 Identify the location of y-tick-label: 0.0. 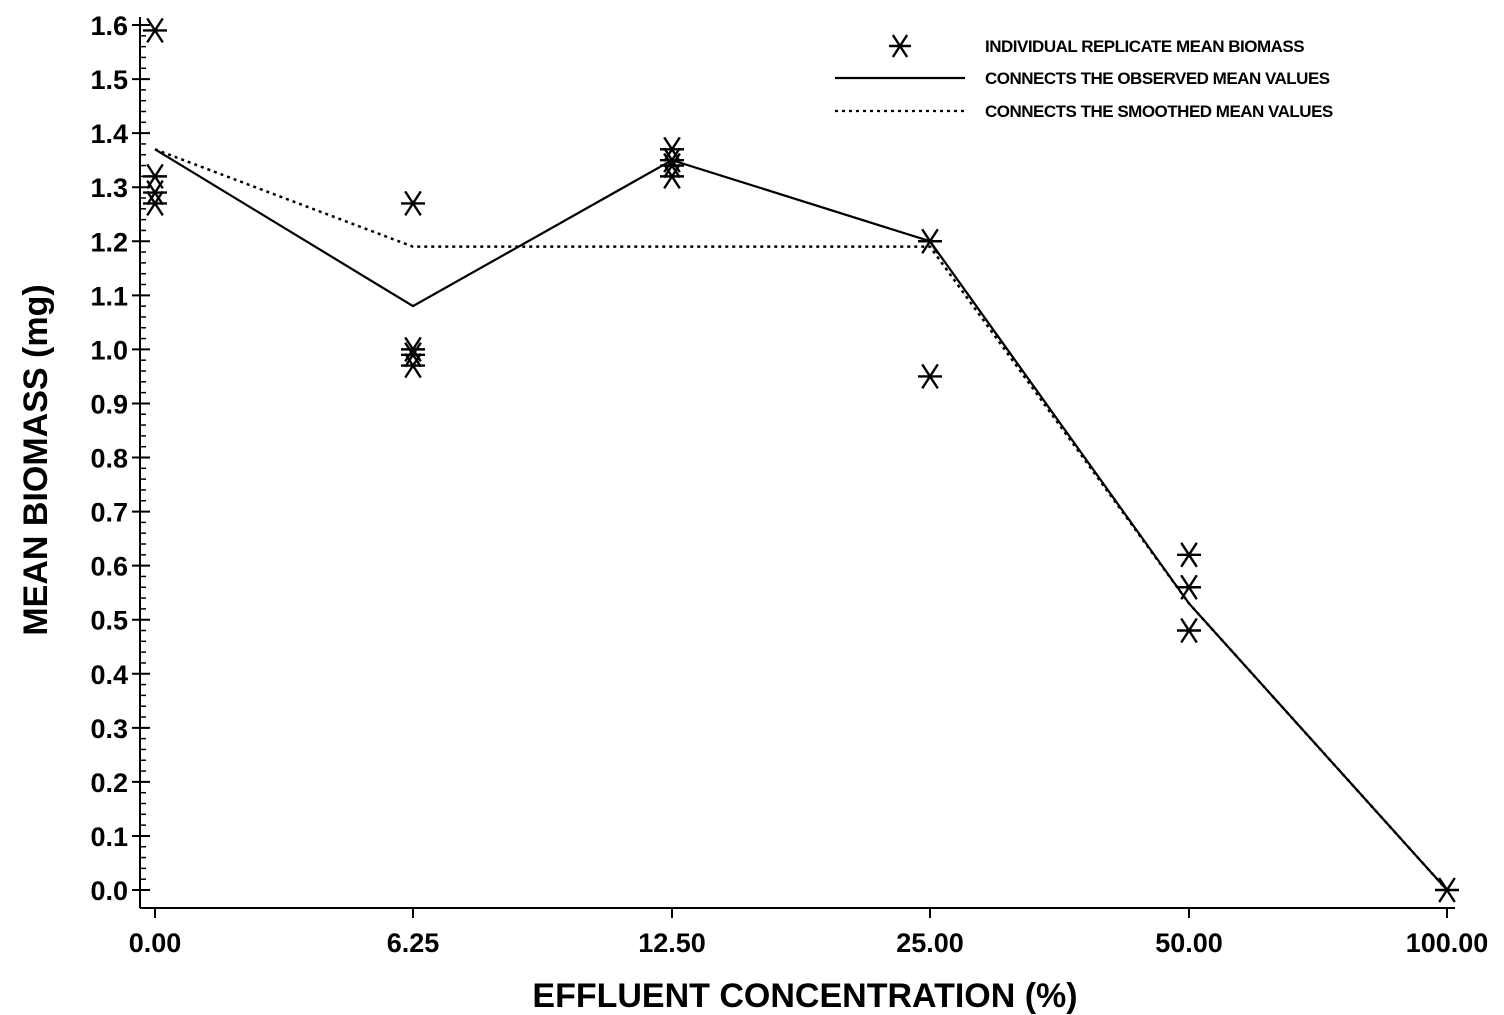
(109, 891).